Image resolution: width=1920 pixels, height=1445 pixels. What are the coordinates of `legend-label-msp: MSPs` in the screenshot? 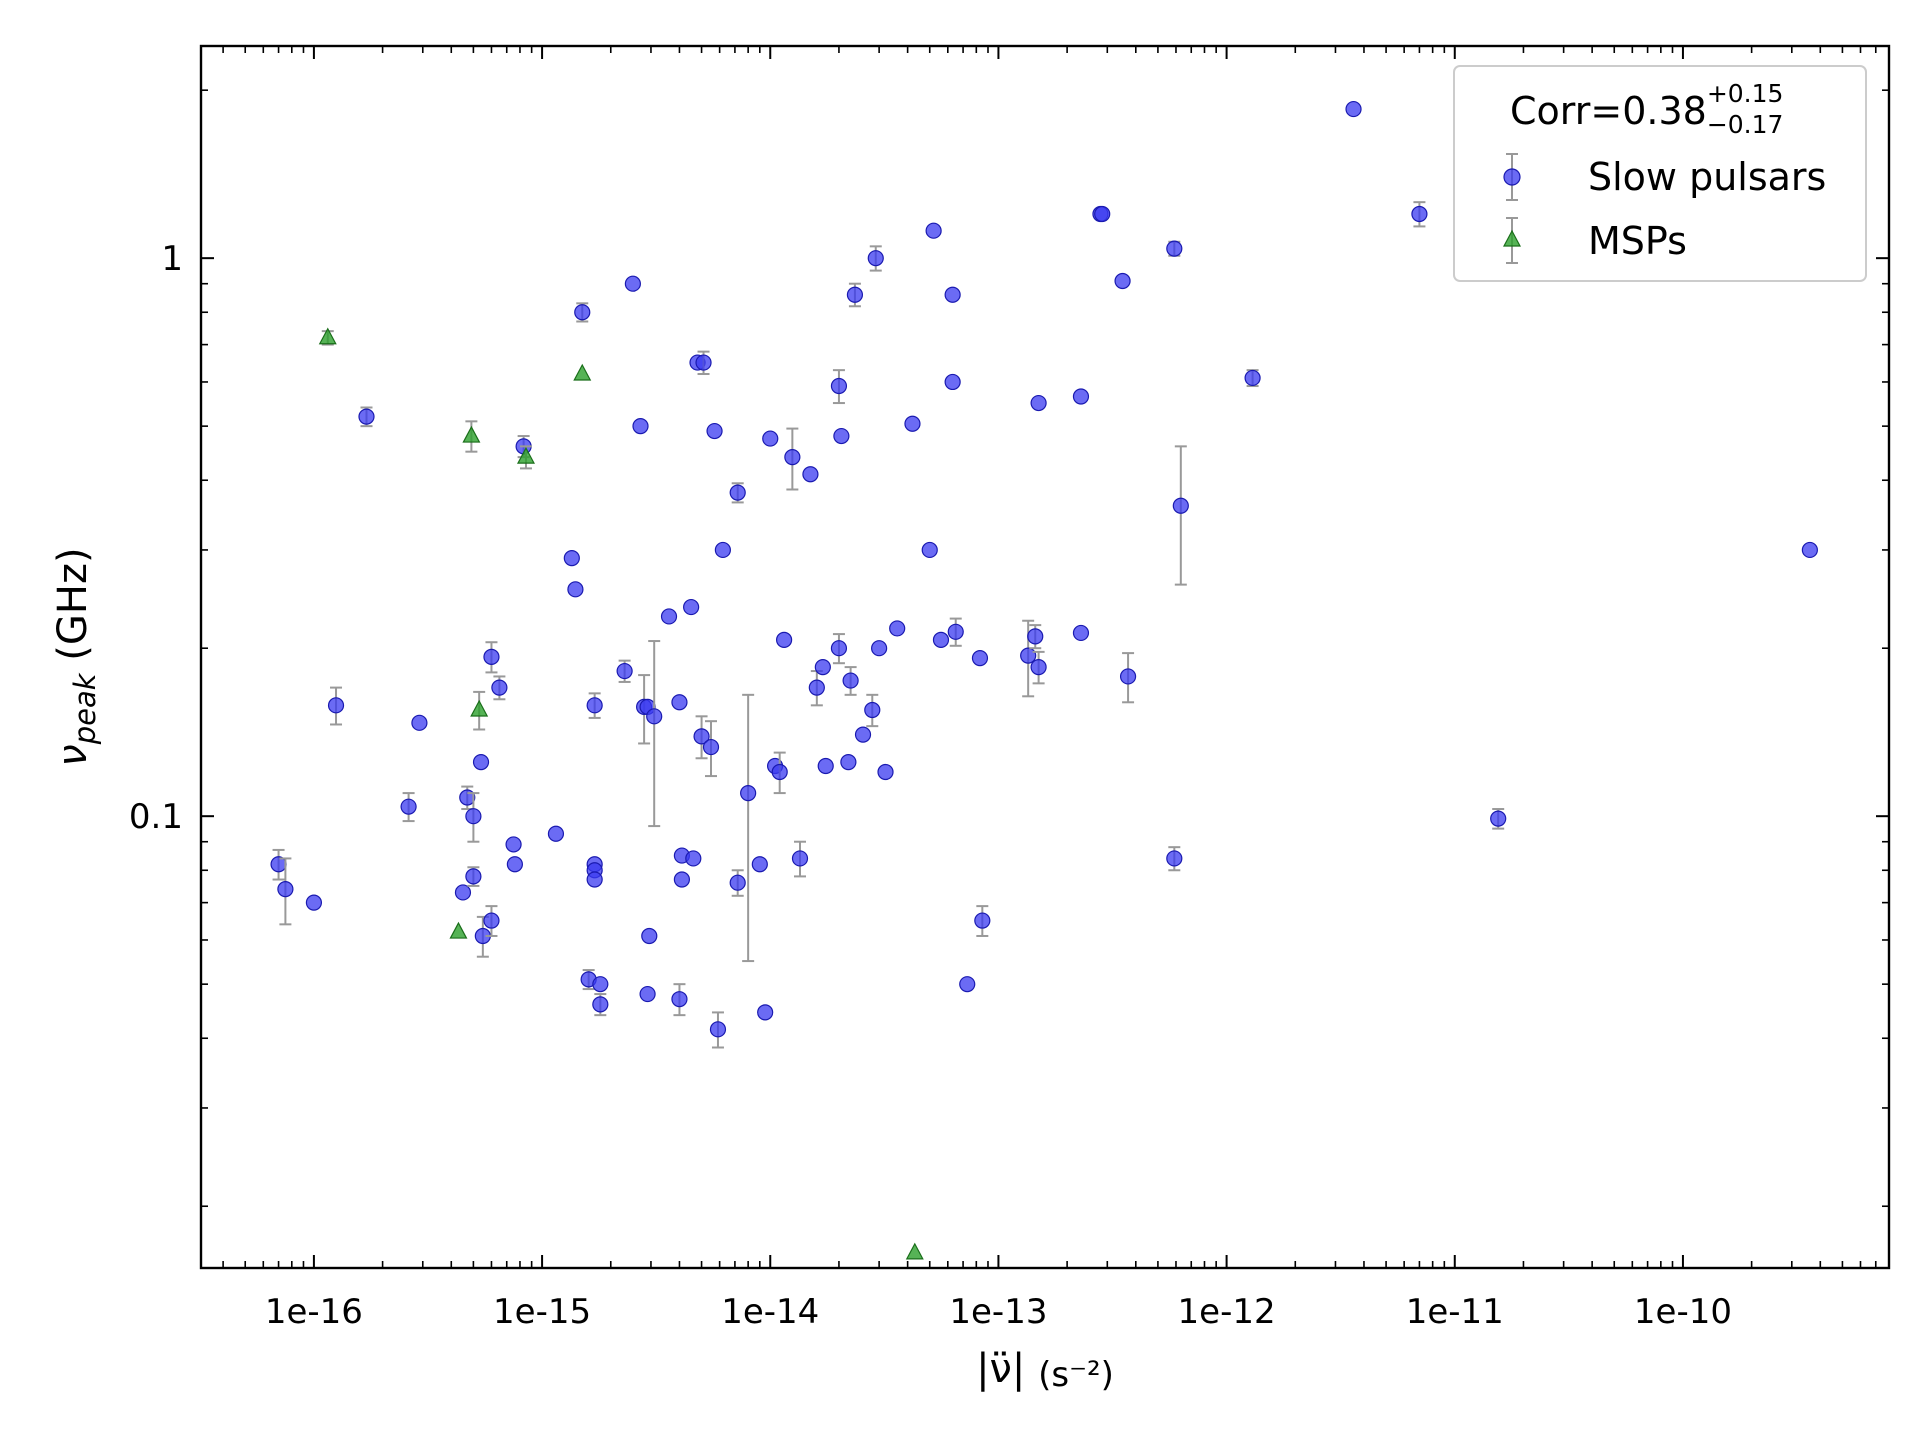 It's located at (1637, 241).